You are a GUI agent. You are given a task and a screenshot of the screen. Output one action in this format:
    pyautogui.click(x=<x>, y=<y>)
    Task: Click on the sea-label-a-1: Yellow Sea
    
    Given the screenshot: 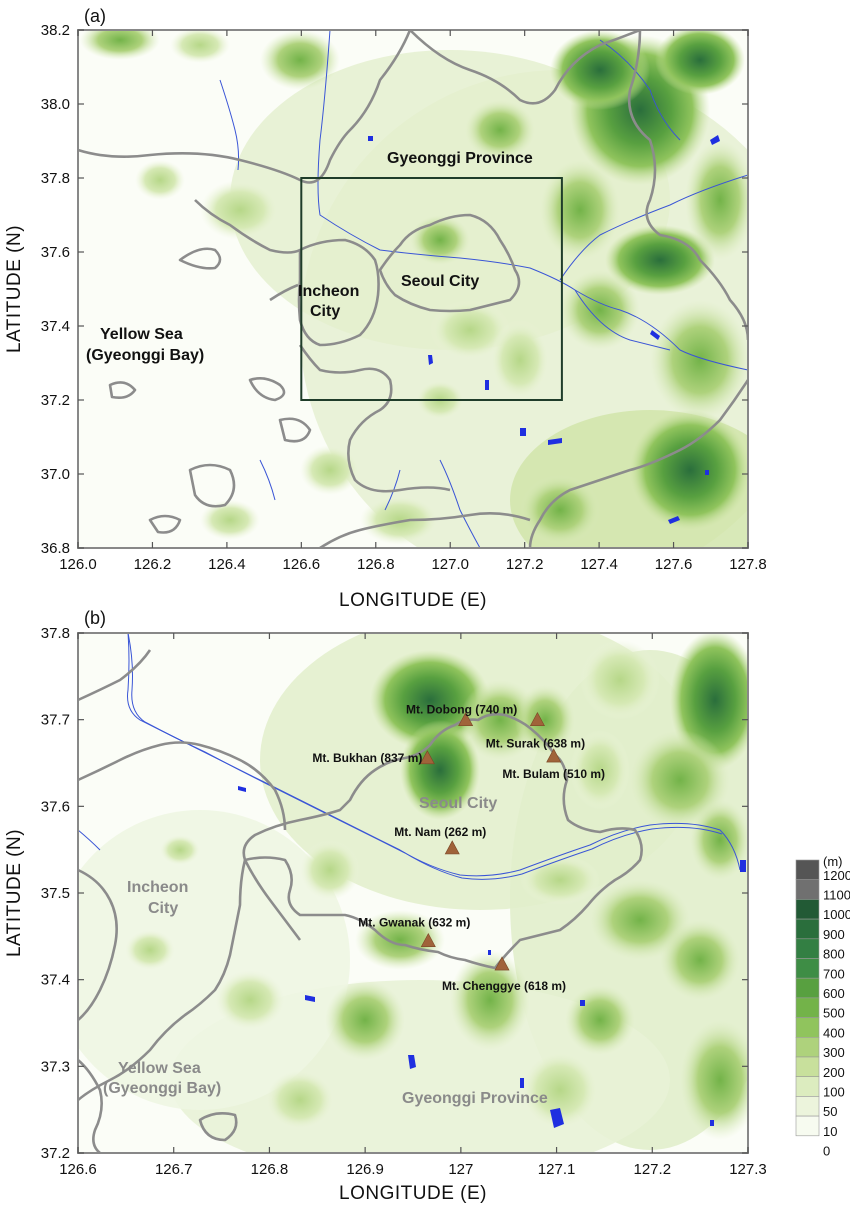 What is the action you would take?
    pyautogui.click(x=141, y=334)
    